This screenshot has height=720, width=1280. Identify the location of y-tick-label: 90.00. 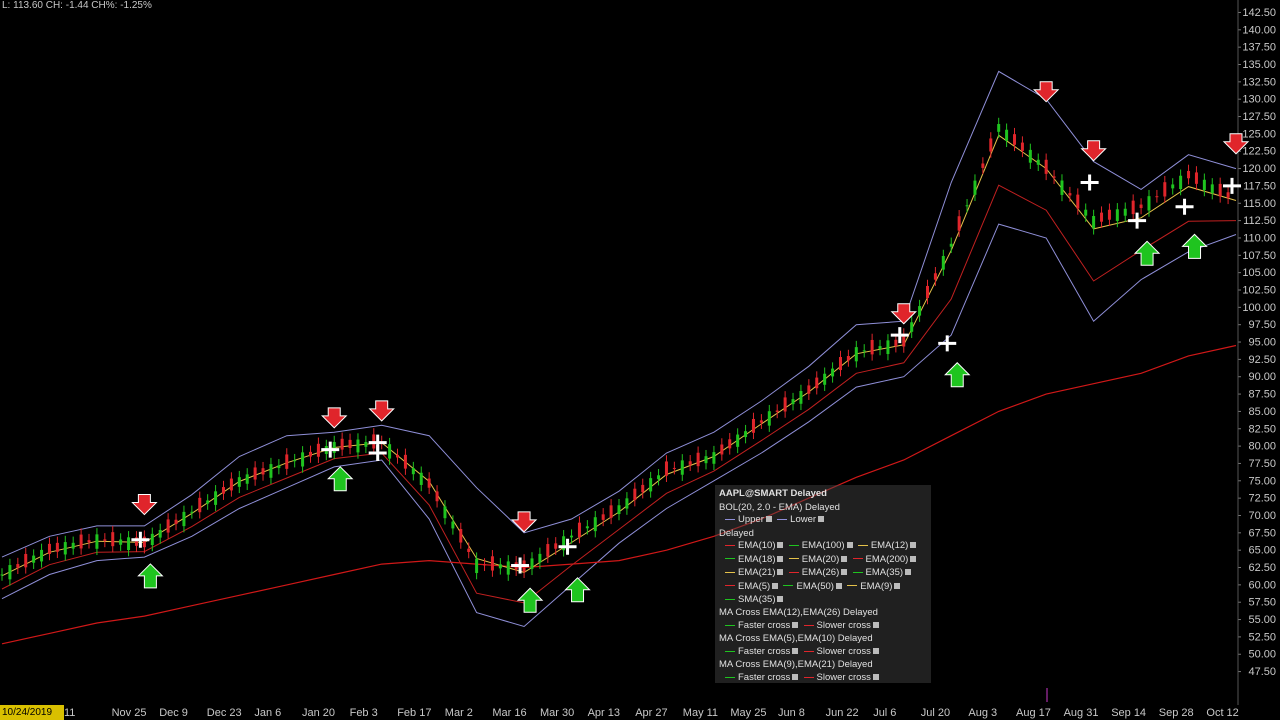
(1262, 377).